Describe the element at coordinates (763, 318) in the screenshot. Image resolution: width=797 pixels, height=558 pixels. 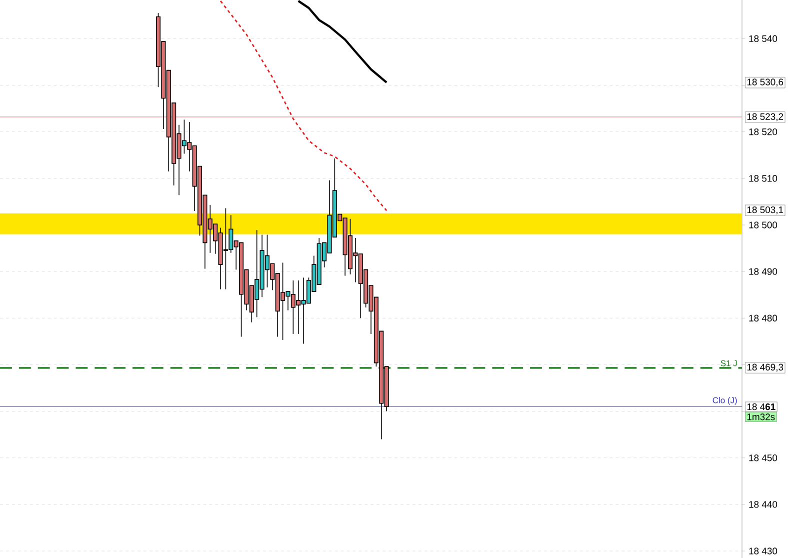
I see `y-tick-label: 18 480` at that location.